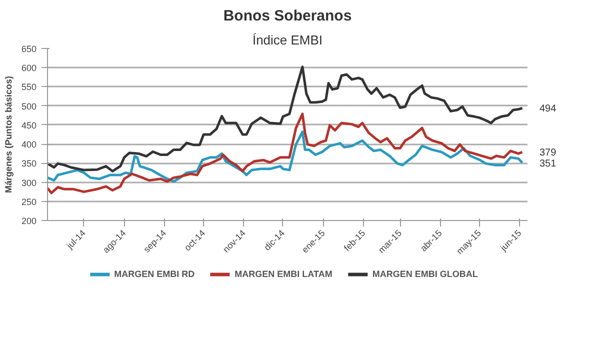 Image resolution: width=608 pixels, height=342 pixels. What do you see at coordinates (29, 49) in the screenshot?
I see `y-tick-label: 650` at bounding box center [29, 49].